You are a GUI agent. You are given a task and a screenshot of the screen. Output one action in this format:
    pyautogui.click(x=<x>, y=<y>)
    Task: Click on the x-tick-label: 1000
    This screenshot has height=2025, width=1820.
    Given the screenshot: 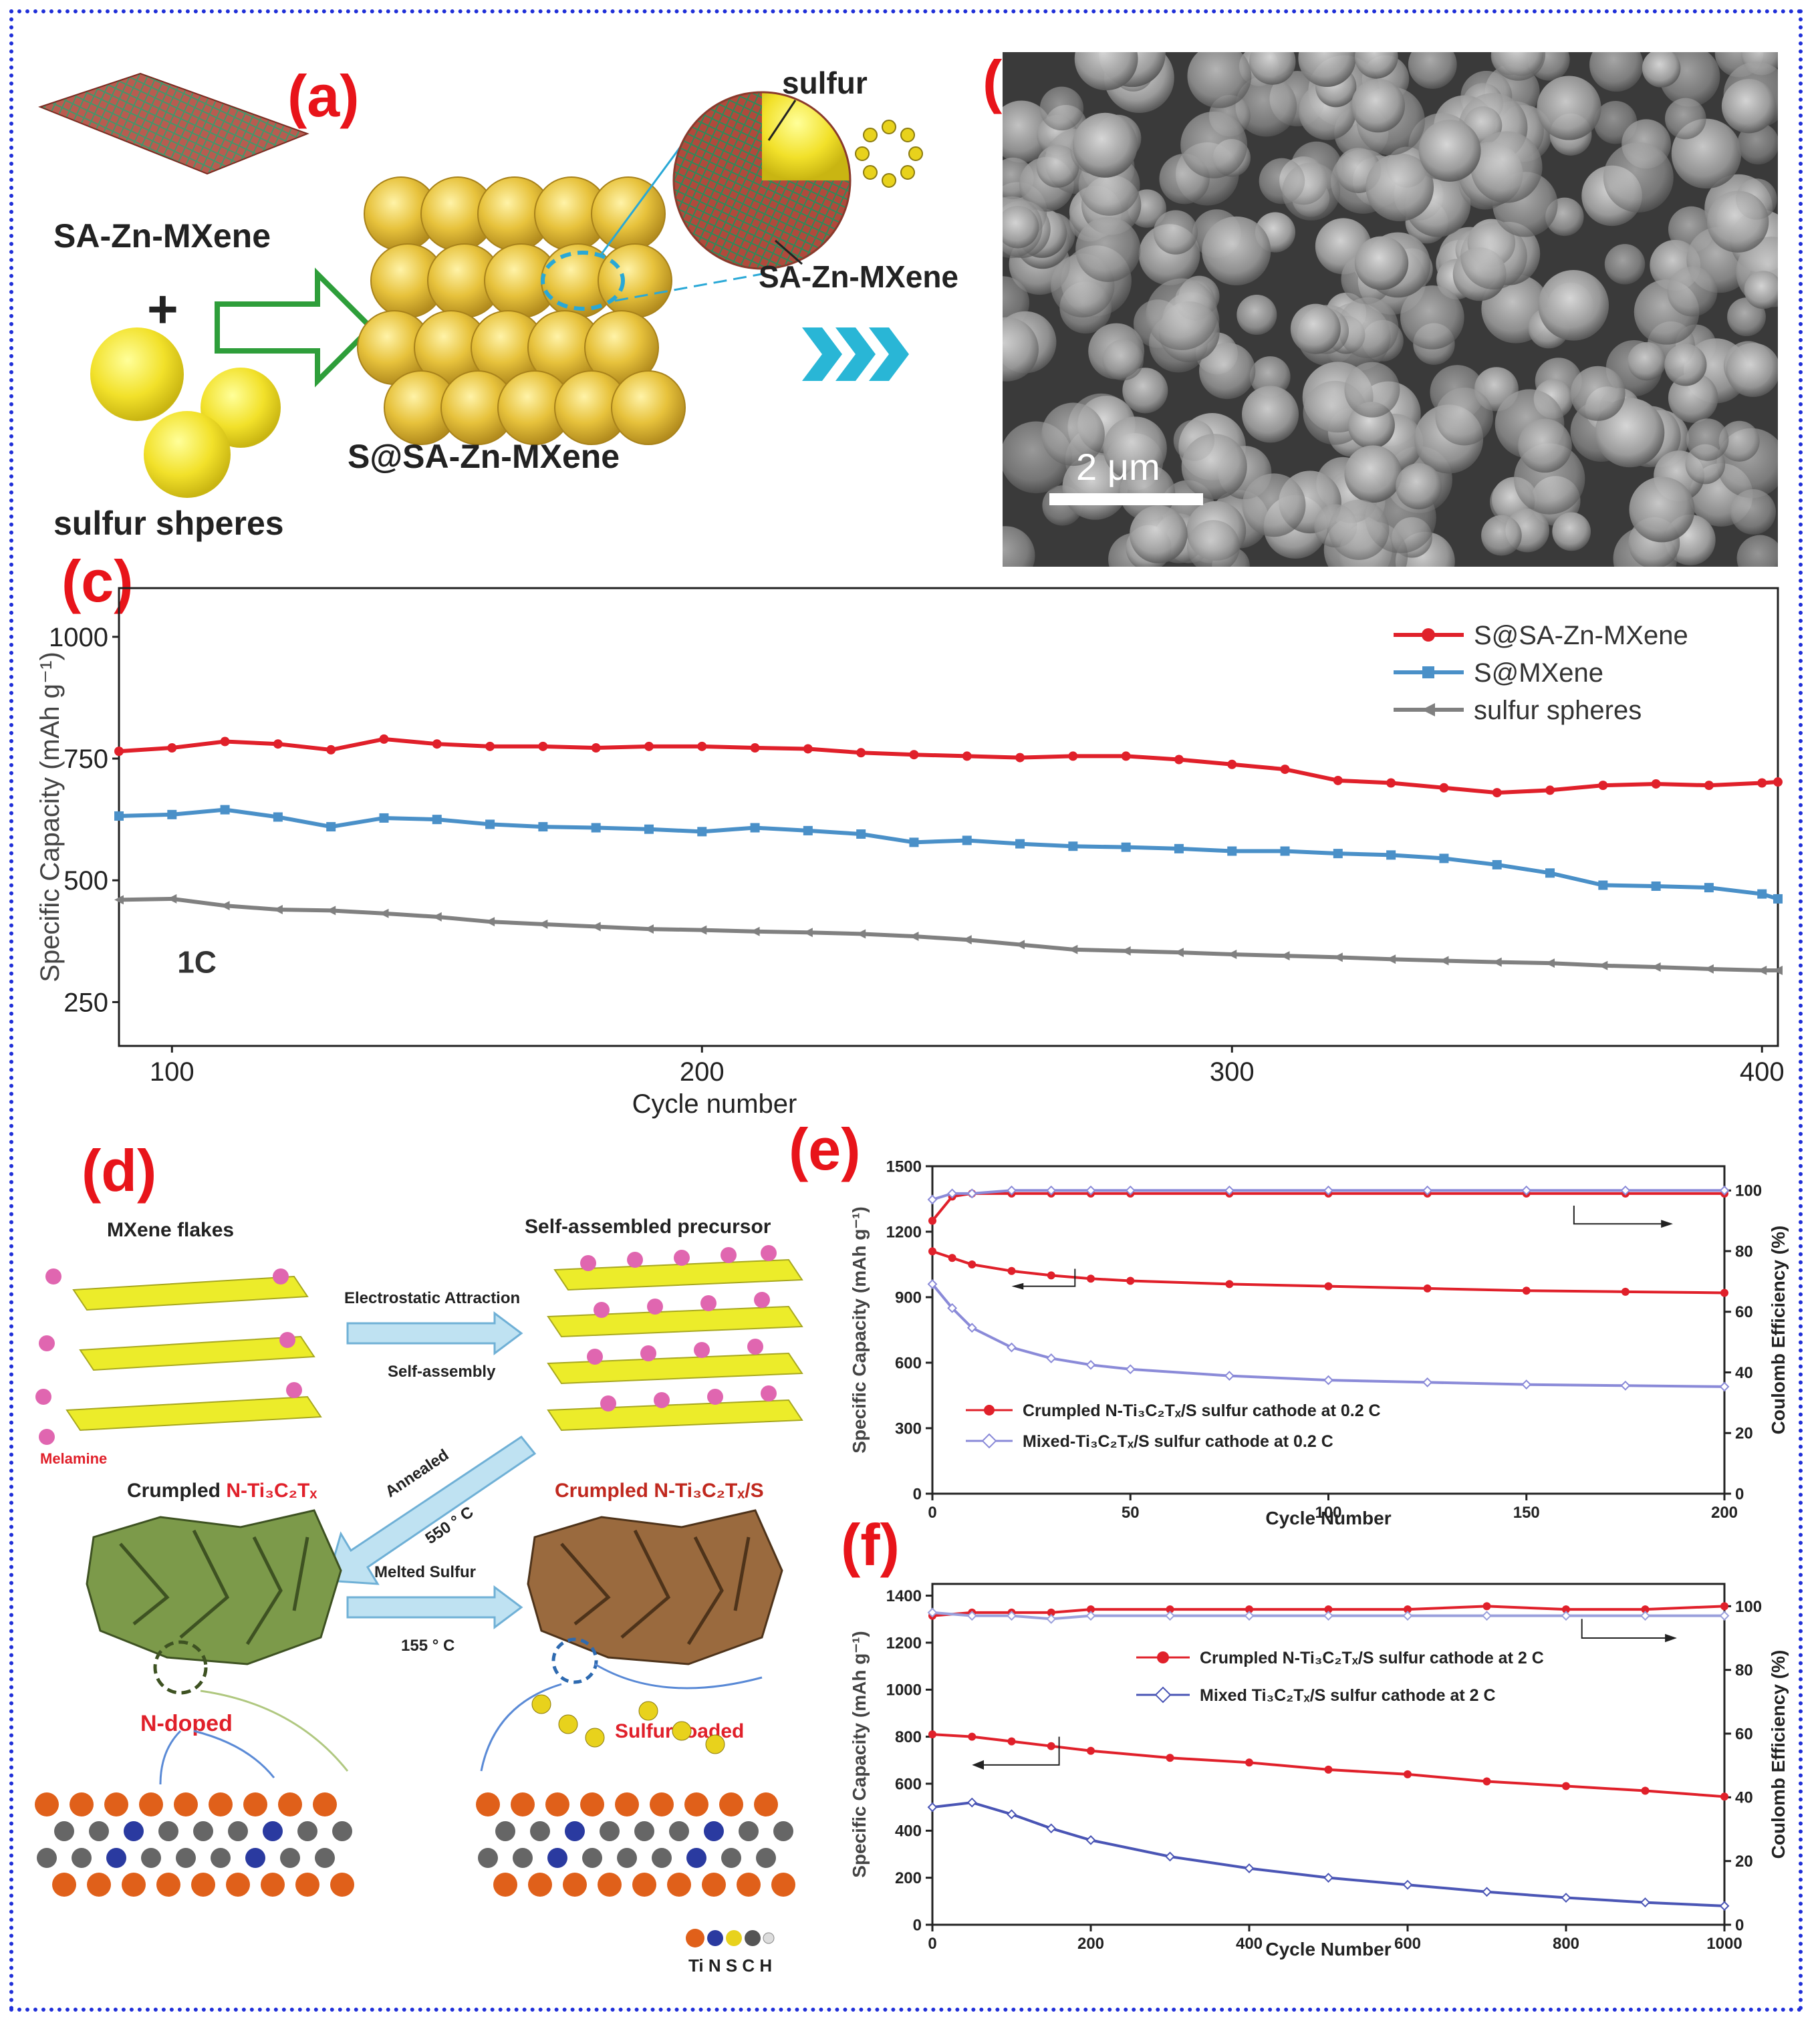 What is the action you would take?
    pyautogui.click(x=1724, y=1944)
    